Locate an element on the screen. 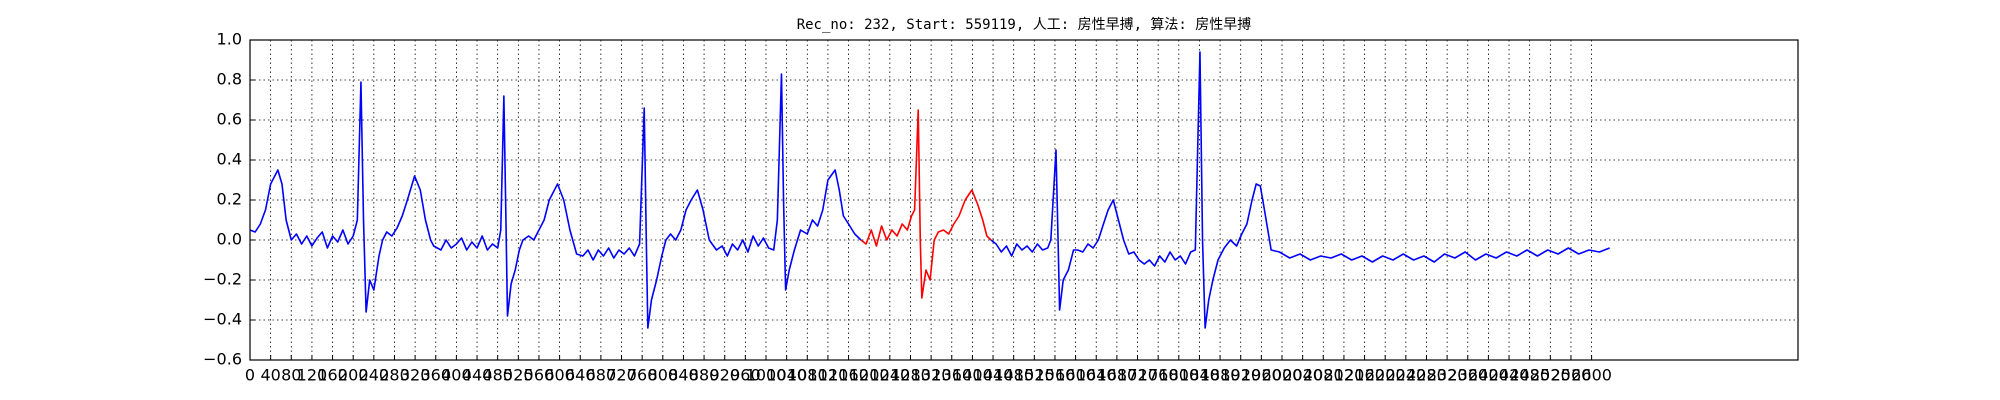  x-tick-label: 2240 is located at coordinates (1405, 375).